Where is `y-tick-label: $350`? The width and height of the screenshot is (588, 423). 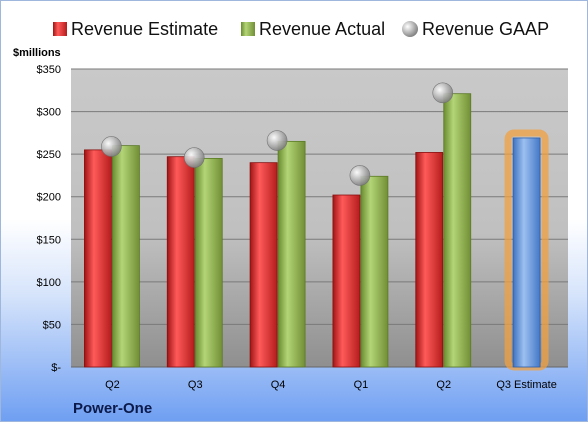 y-tick-label: $350 is located at coordinates (49, 70).